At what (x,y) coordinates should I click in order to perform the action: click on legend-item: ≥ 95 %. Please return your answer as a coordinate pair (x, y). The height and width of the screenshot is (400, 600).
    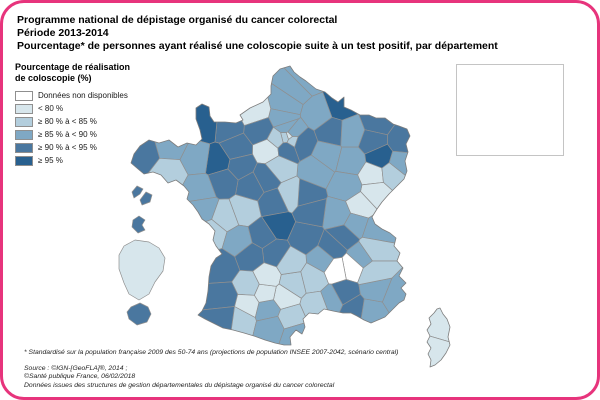
    Looking at the image, I should click on (72, 160).